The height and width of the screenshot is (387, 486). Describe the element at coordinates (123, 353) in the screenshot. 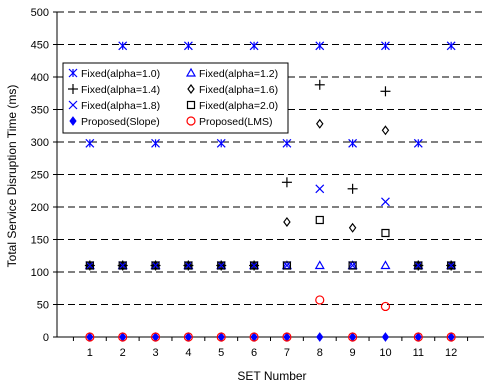

I see `x-tick-label: 2` at that location.